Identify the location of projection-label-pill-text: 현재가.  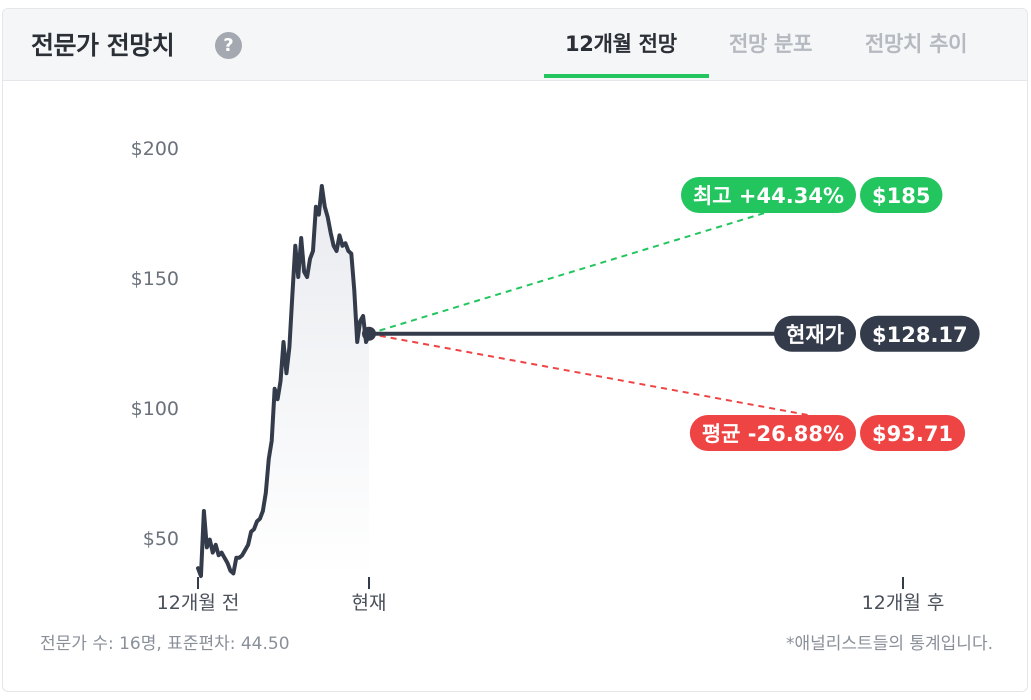
(815, 335).